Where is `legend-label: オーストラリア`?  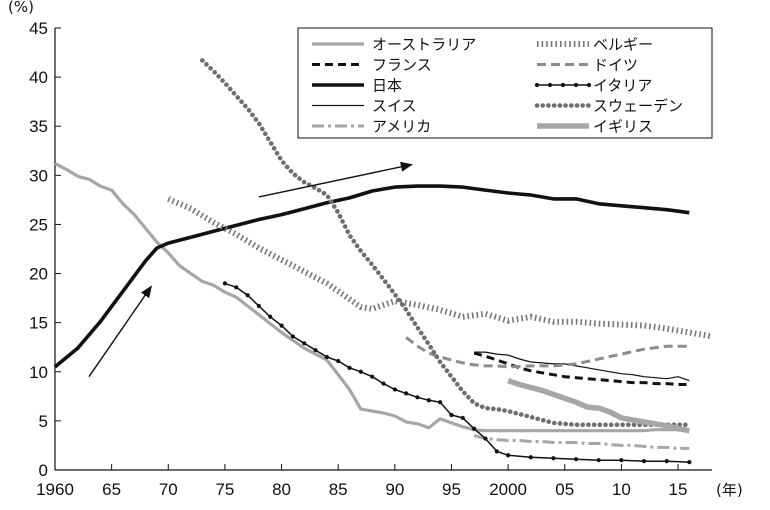
legend-label: オーストラリア is located at coordinates (424, 45).